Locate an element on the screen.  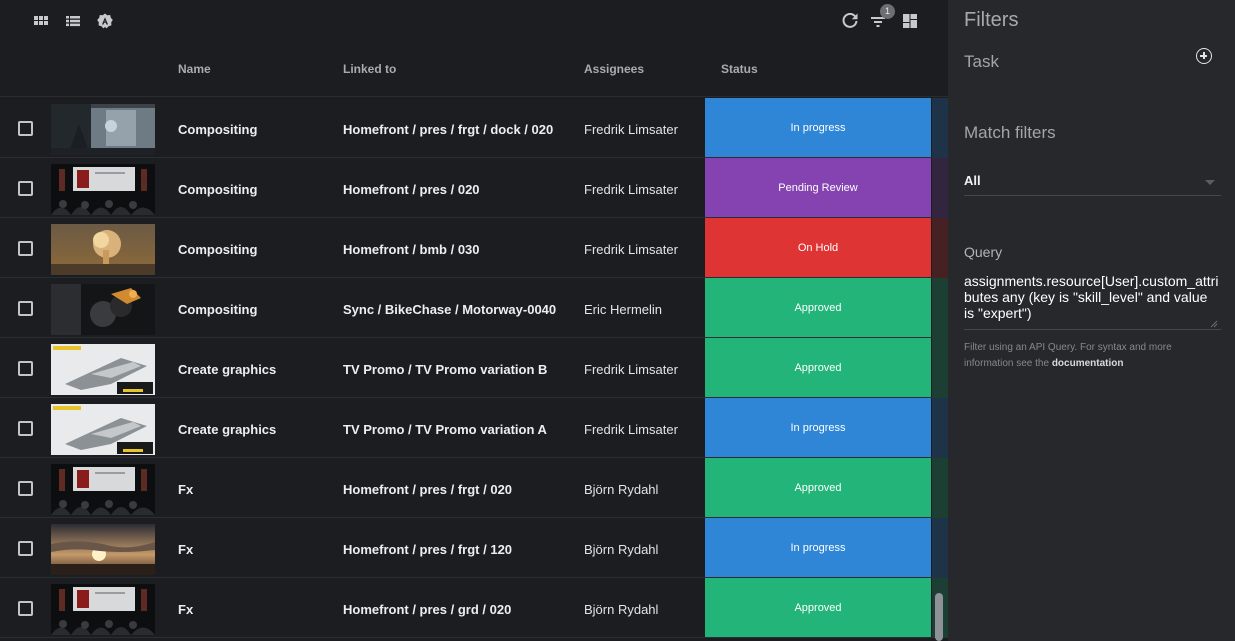
linked-to: Homefront / pres / frgt / 020 is located at coordinates (428, 489).